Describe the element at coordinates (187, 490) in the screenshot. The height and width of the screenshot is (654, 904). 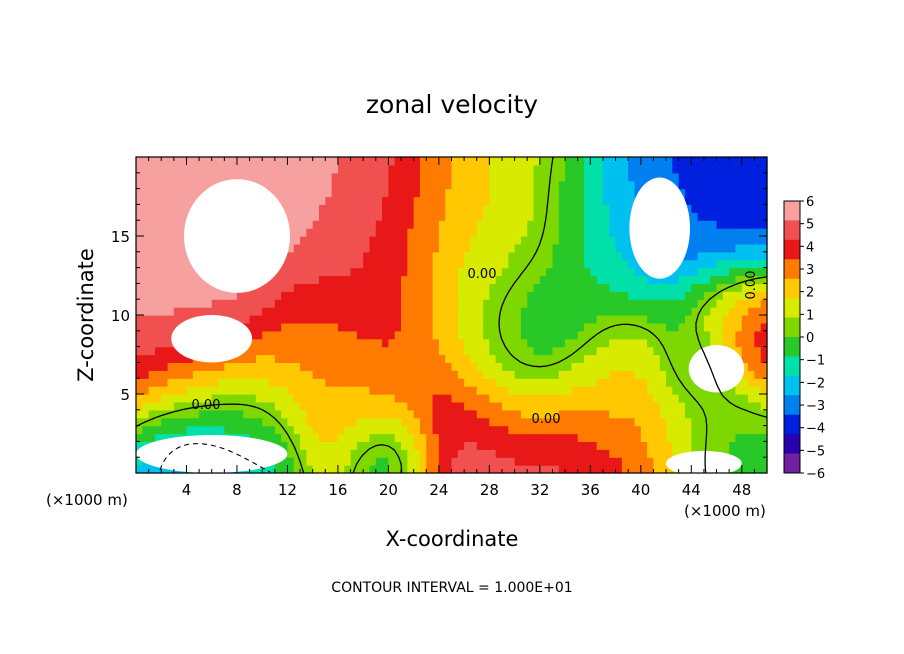
I see `x-tick-label: 4` at that location.